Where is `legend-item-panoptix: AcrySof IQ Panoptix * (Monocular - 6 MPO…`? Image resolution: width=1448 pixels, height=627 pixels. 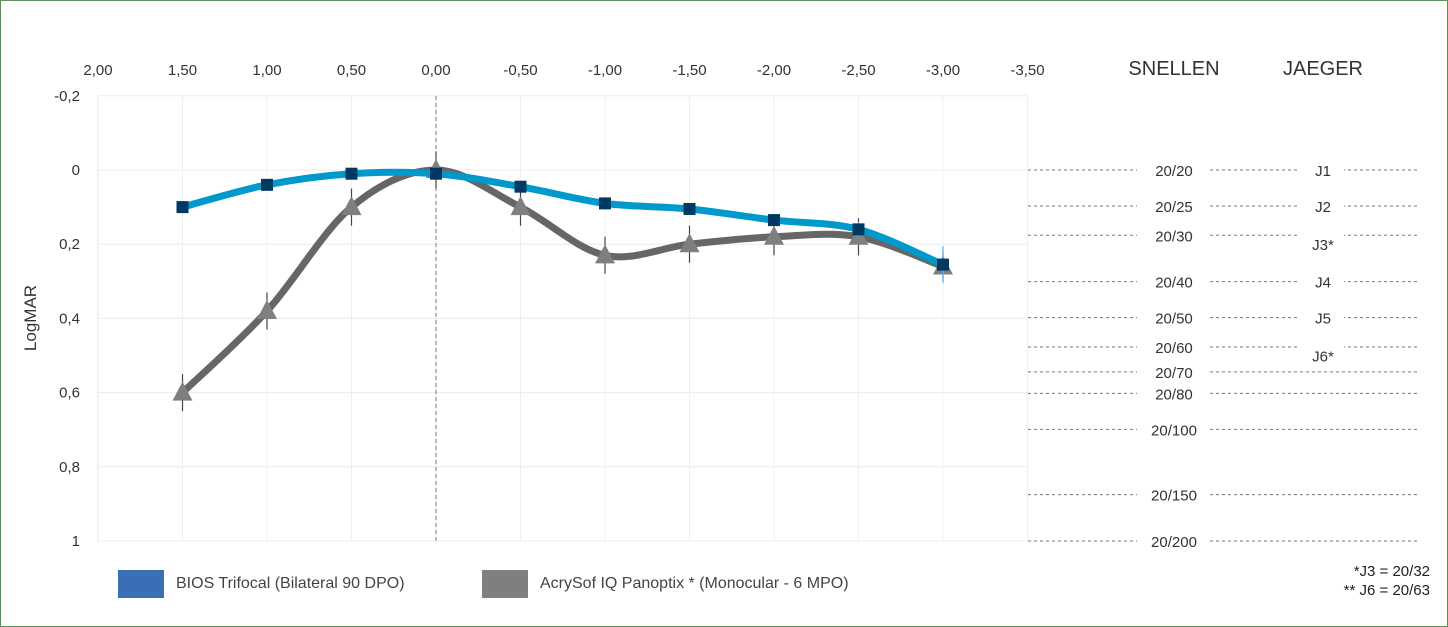
legend-item-panoptix: AcrySof IQ Panoptix * (Monocular - 6 MPO… is located at coordinates (665, 584).